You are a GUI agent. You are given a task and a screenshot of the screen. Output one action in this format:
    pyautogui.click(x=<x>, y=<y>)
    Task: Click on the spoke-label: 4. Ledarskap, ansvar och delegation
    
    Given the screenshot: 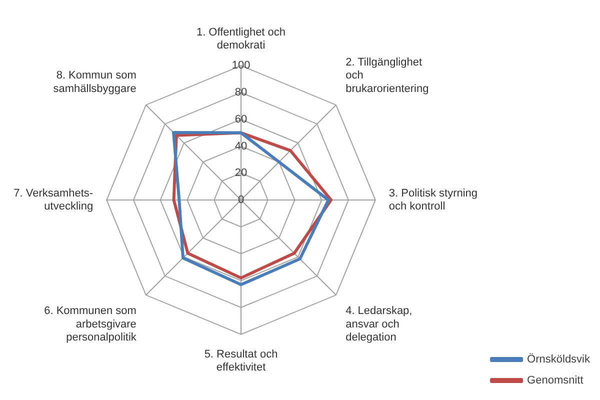 What is the action you would take?
    pyautogui.click(x=379, y=324)
    